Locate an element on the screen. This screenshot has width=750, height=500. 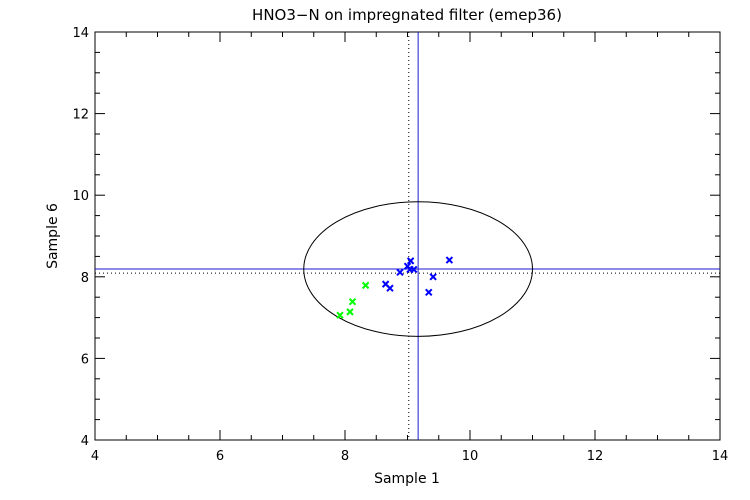
x-tick-label: 6 is located at coordinates (220, 456).